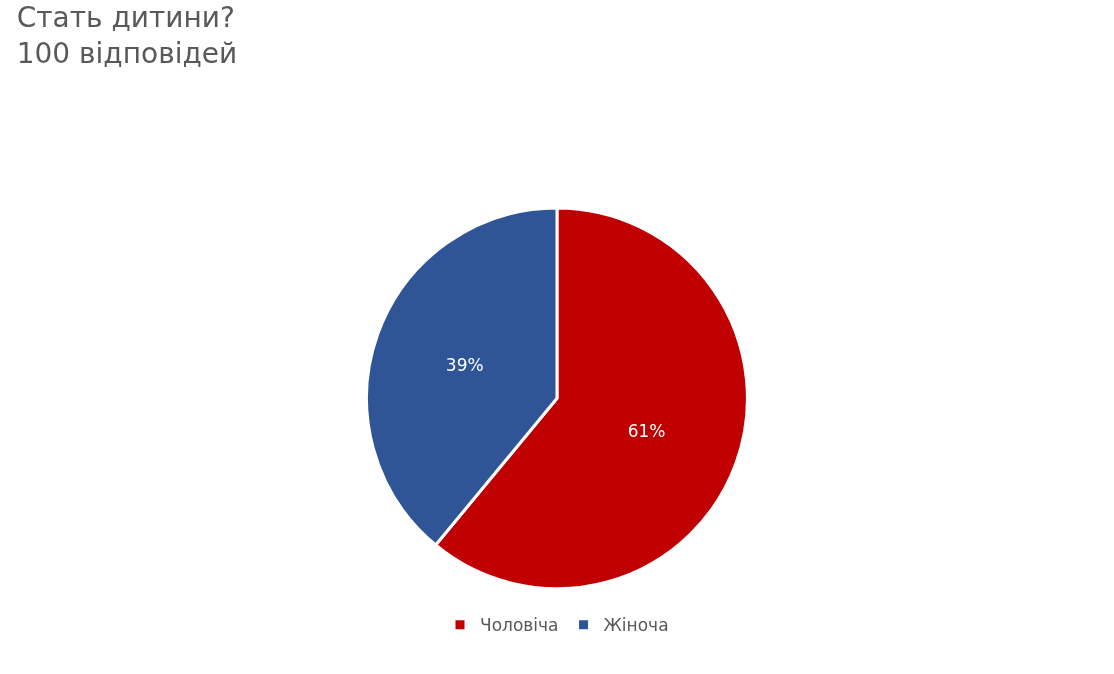 This screenshot has height=674, width=1114. I want to click on text: Стать дитини?, so click(125, 17).